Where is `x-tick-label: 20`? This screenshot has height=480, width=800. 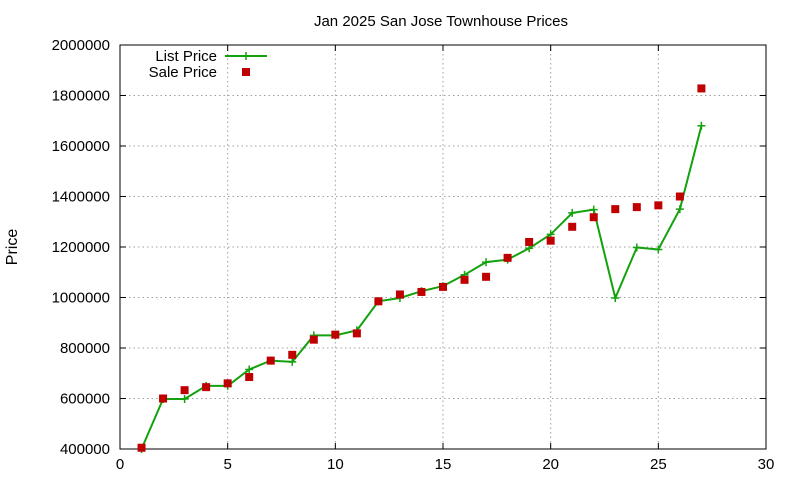
x-tick-label: 20 is located at coordinates (550, 464).